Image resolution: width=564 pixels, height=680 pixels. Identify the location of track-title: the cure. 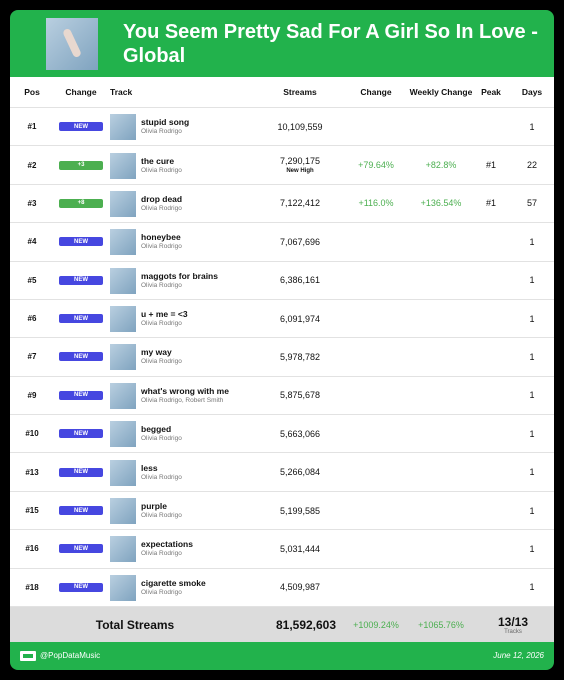
(158, 160).